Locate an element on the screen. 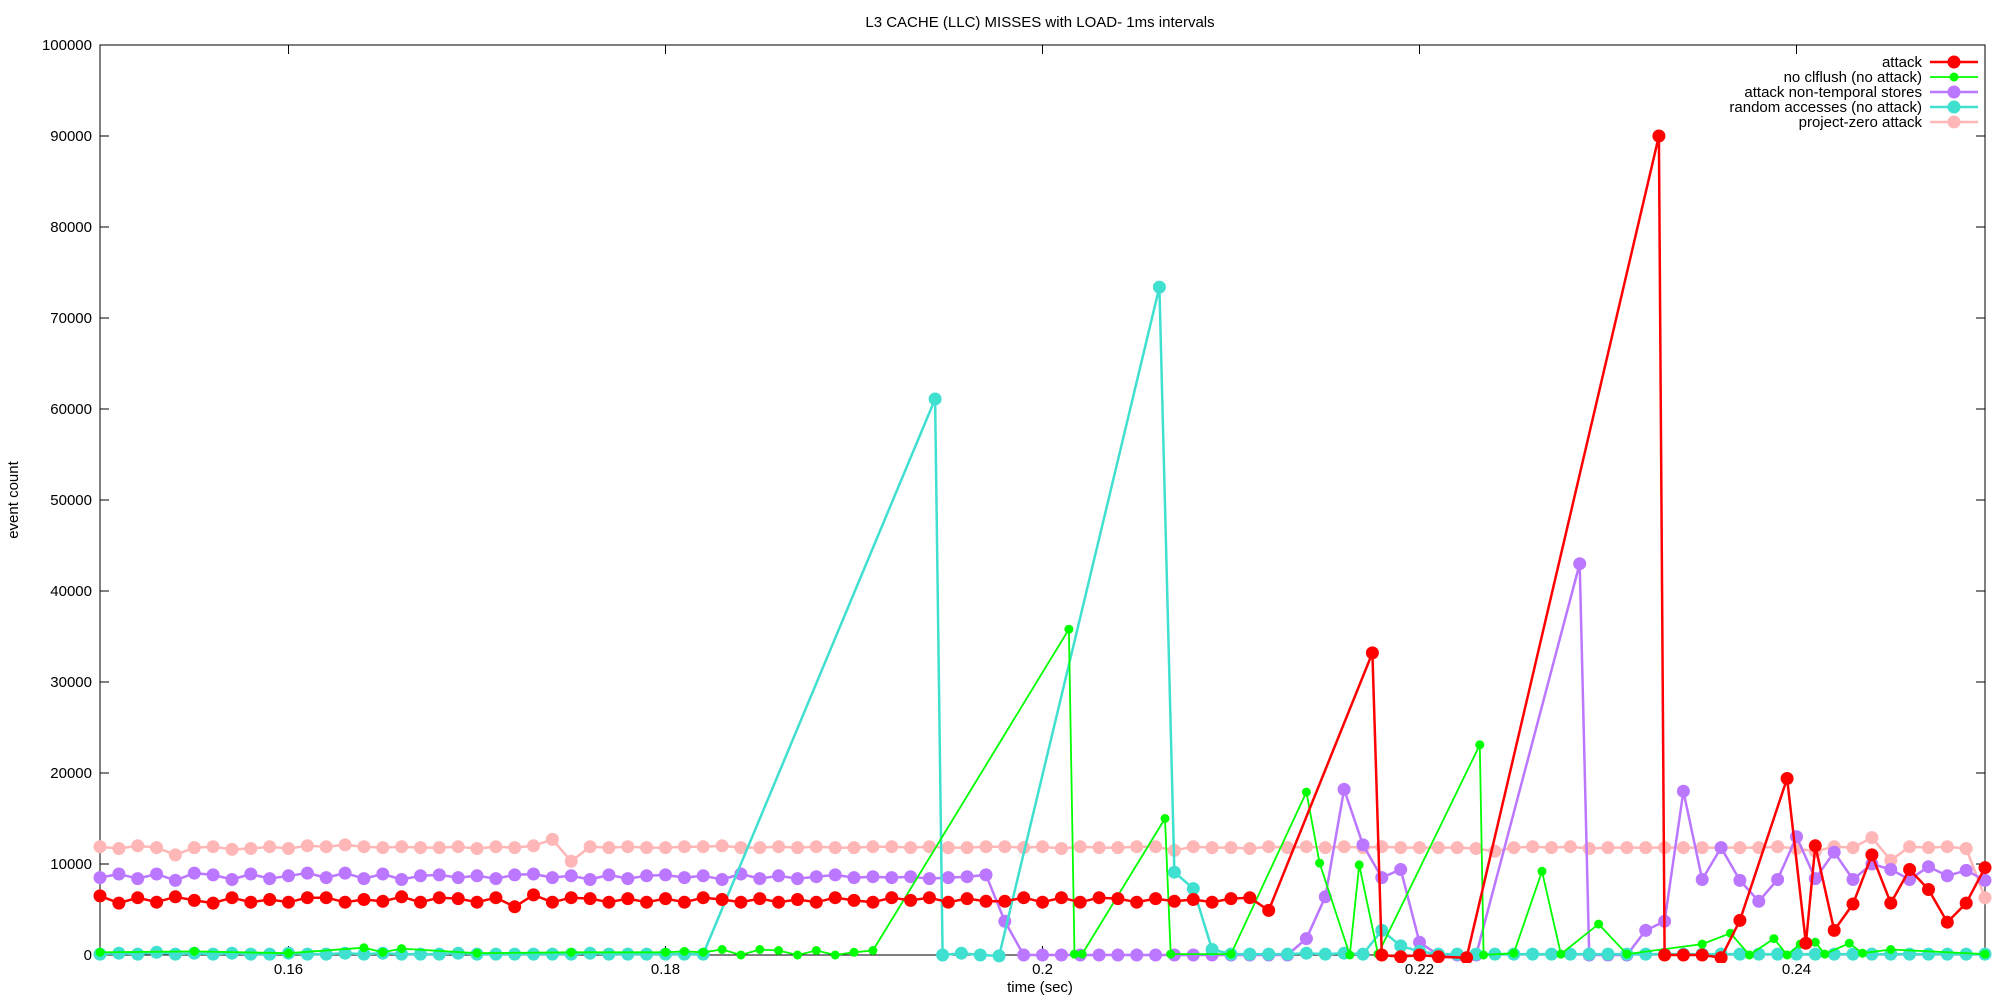 Image resolution: width=2000 pixels, height=1000 pixels. series-project-zero-attack is located at coordinates (1042, 868).